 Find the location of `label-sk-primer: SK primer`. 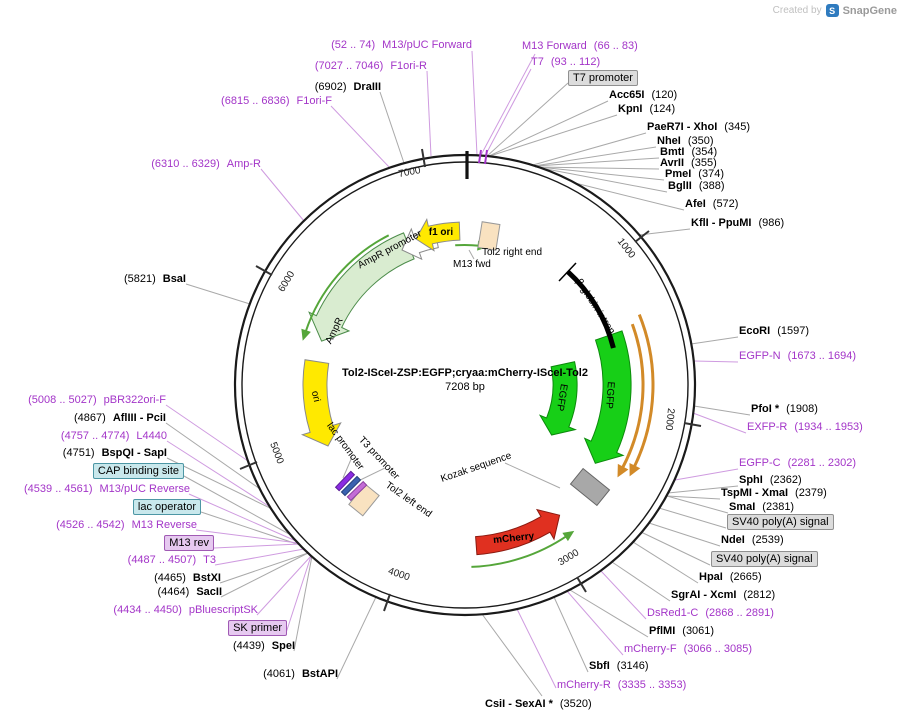

label-sk-primer: SK primer is located at coordinates (257, 628).